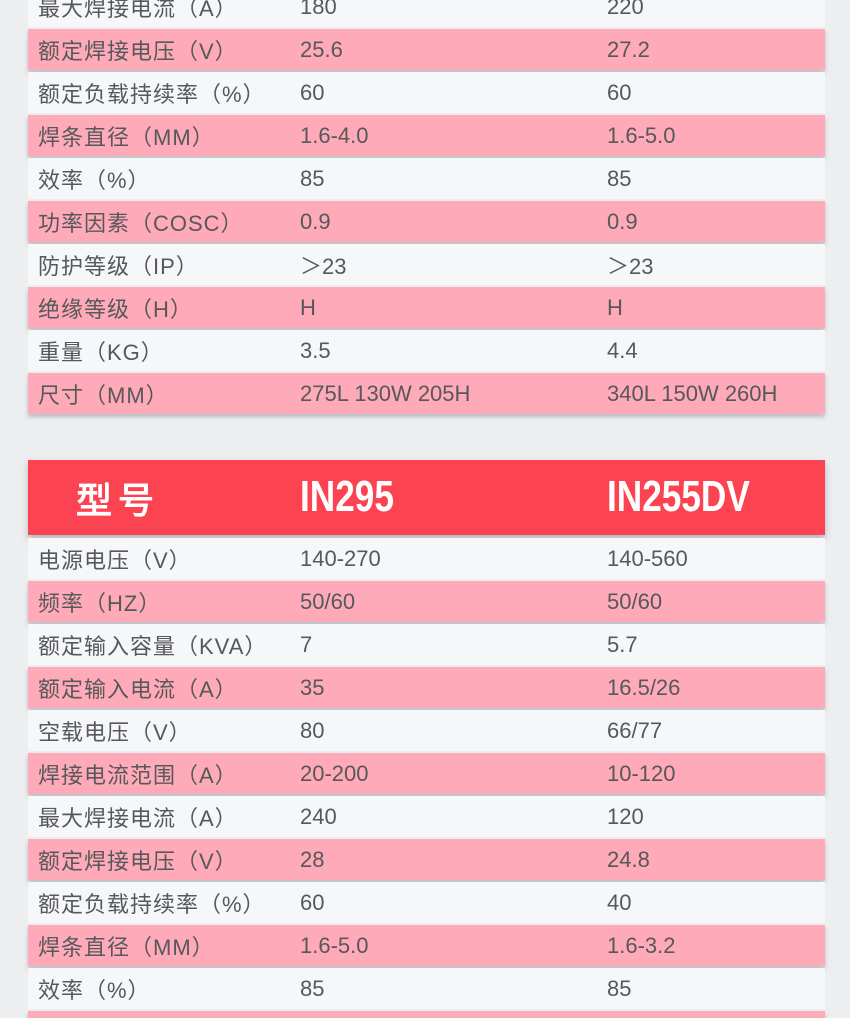 This screenshot has height=1018, width=850. What do you see at coordinates (312, 859) in the screenshot?
I see `row-value-col1: 28` at bounding box center [312, 859].